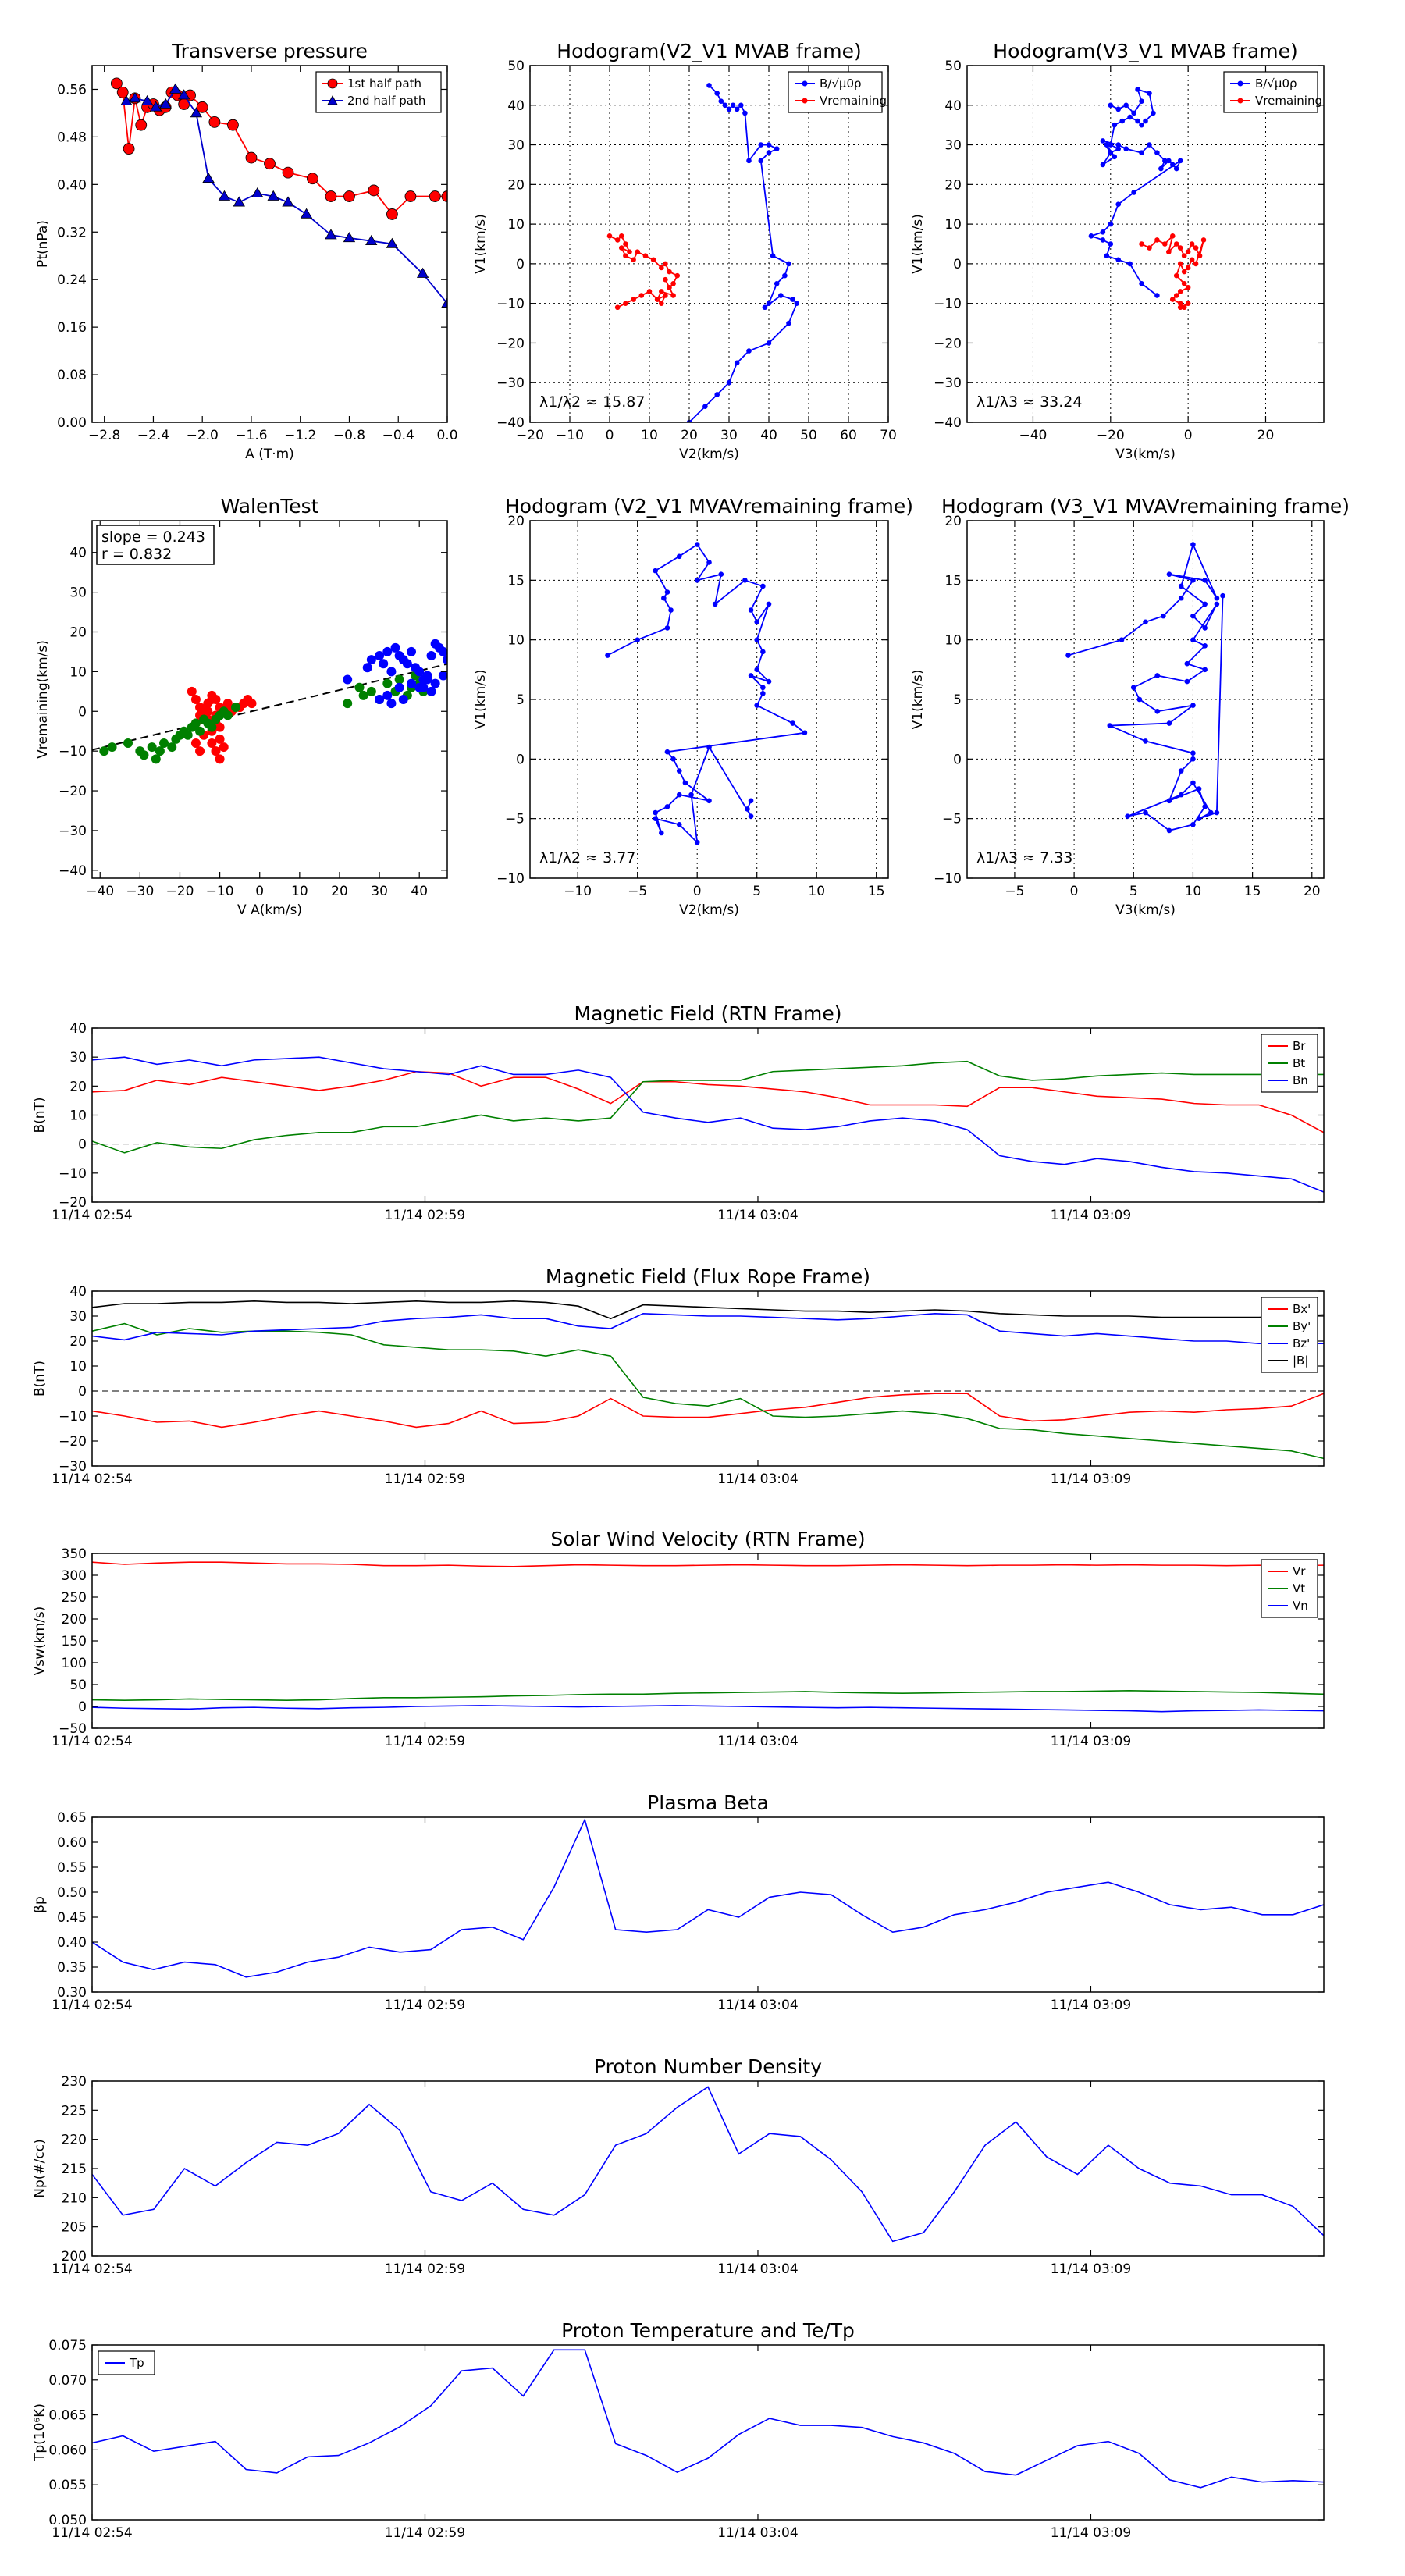 The image size is (1405, 2576). Describe the element at coordinates (948, 343) in the screenshot. I see `y-tick-label: −20` at that location.